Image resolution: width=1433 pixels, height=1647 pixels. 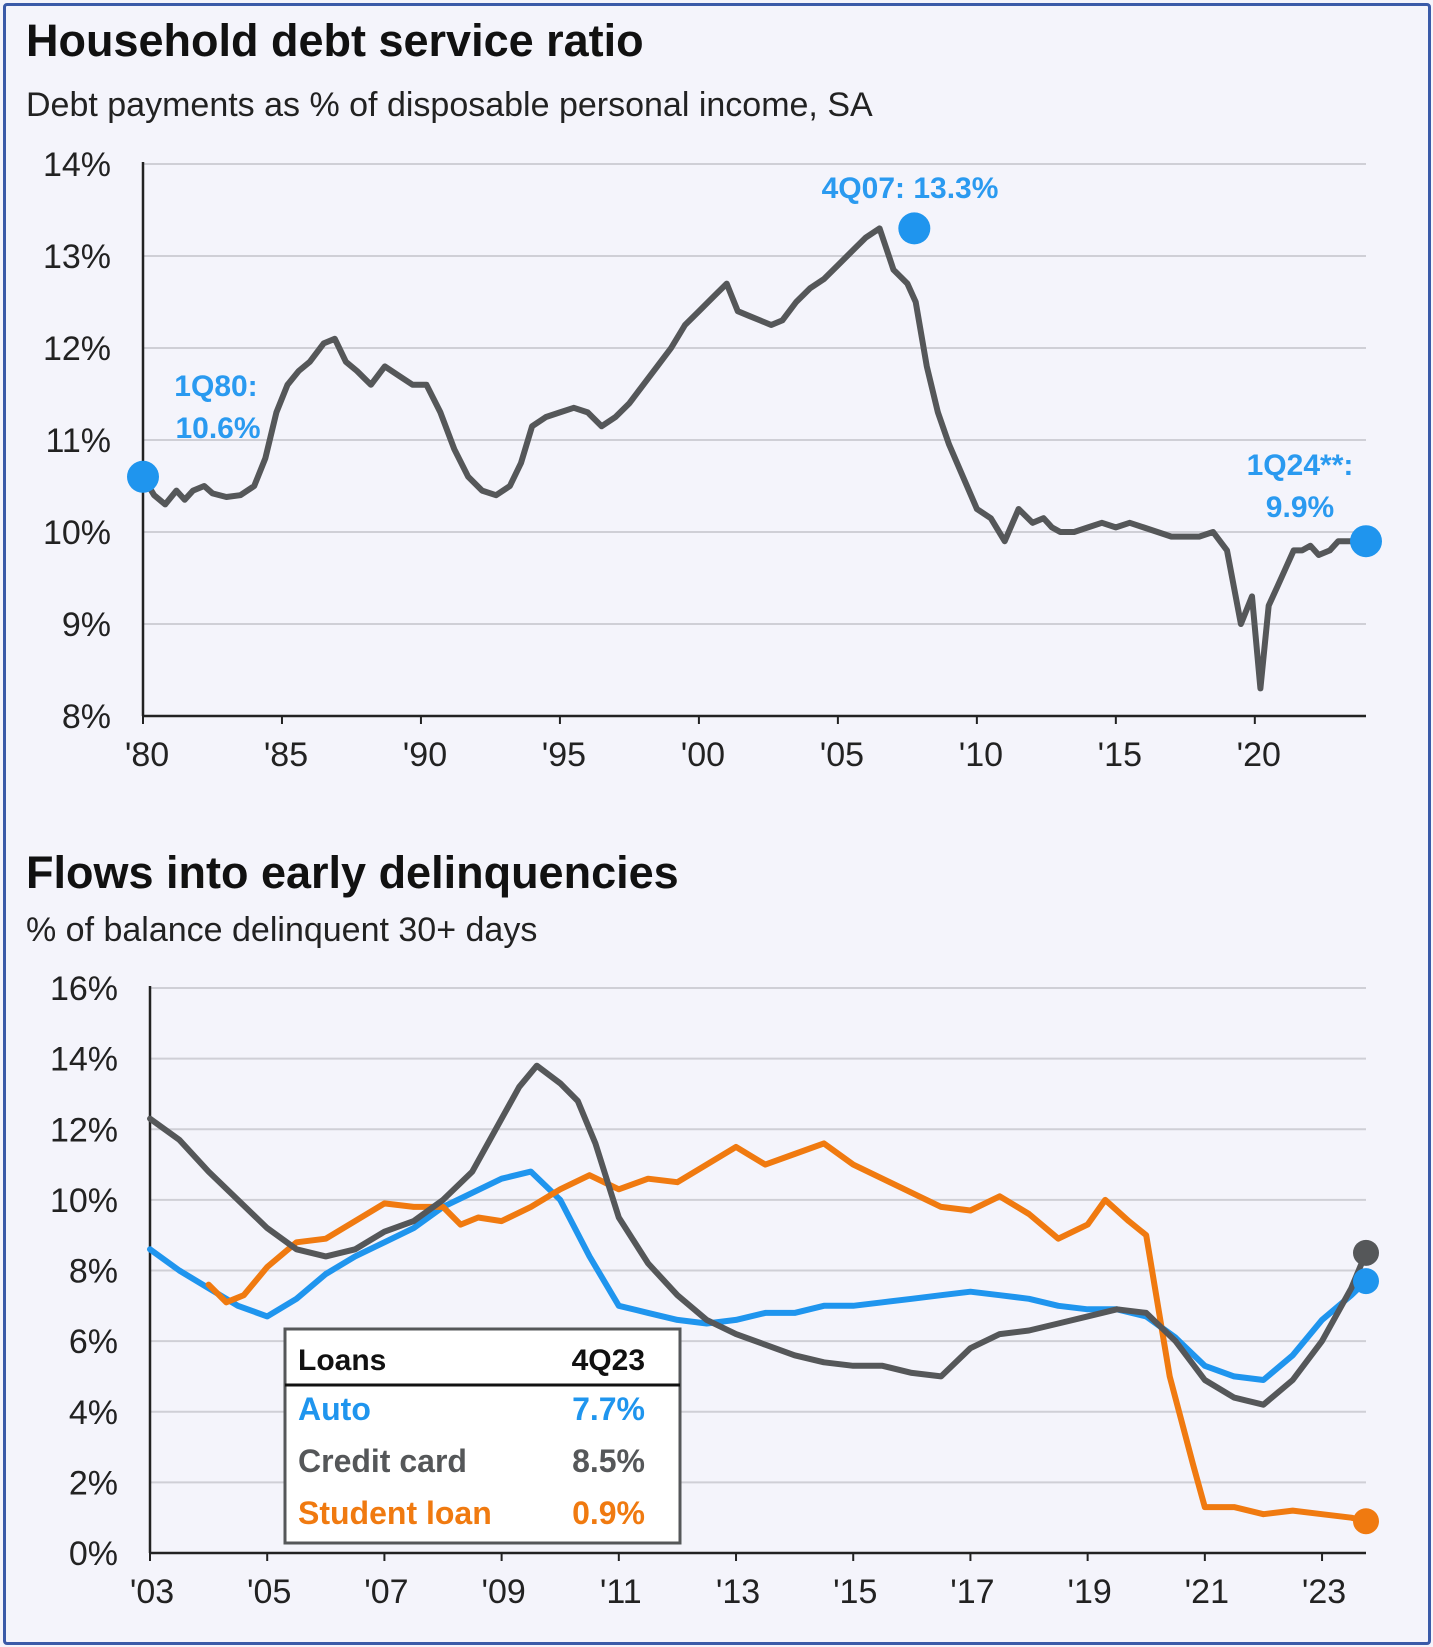 I want to click on legend-row-student-loan-label: Student loan, so click(x=395, y=1513).